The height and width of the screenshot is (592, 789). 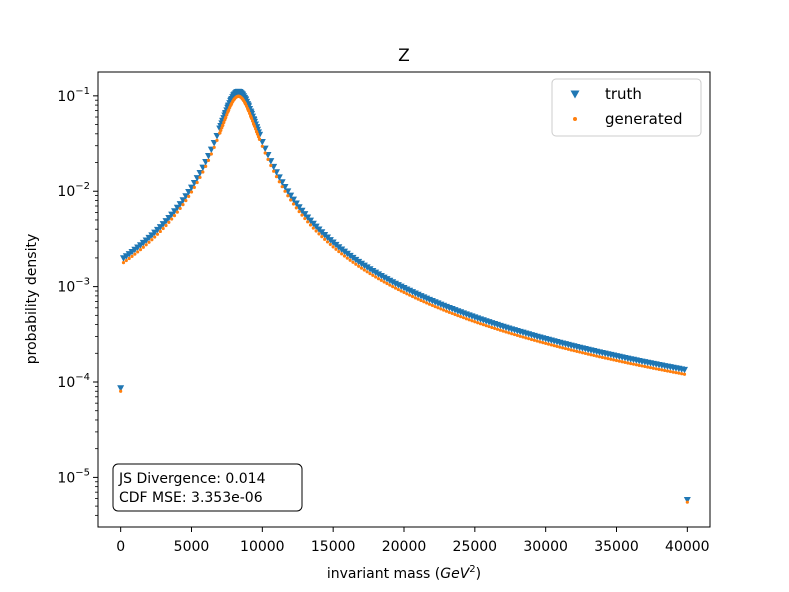 I want to click on y-tick-label: 10⁻⁵, so click(x=73, y=476).